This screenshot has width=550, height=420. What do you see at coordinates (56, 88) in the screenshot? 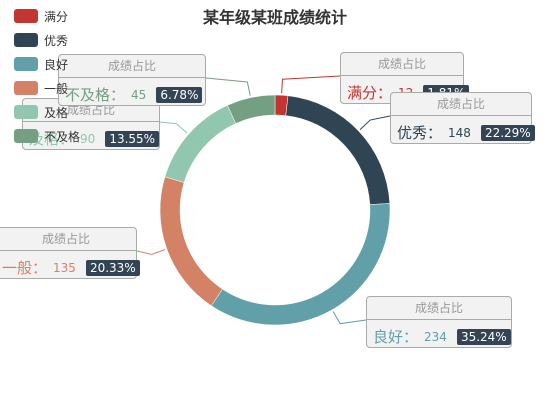
I see `legend-label: 一般` at bounding box center [56, 88].